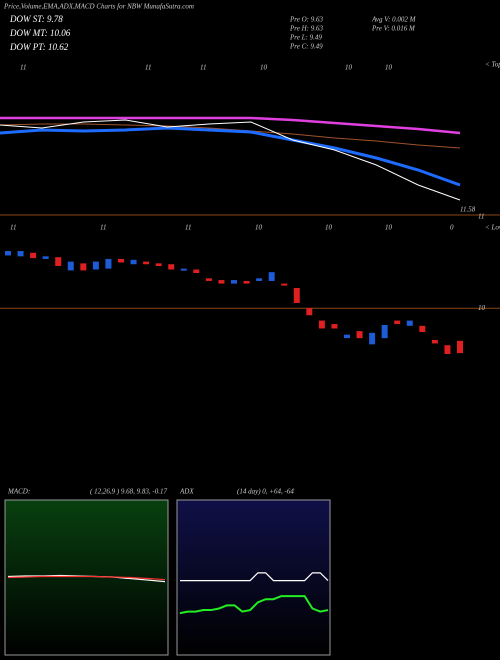  I want to click on pre-l: Pre L: 9.49, so click(305, 38).